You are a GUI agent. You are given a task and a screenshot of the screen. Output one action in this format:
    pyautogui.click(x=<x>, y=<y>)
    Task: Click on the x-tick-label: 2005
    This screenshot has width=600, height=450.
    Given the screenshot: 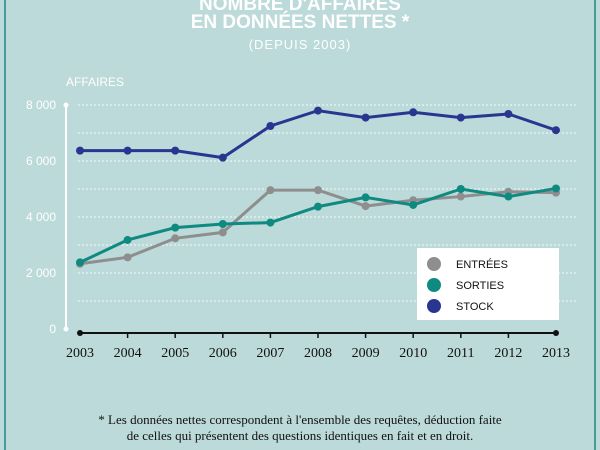 What is the action you would take?
    pyautogui.click(x=175, y=353)
    